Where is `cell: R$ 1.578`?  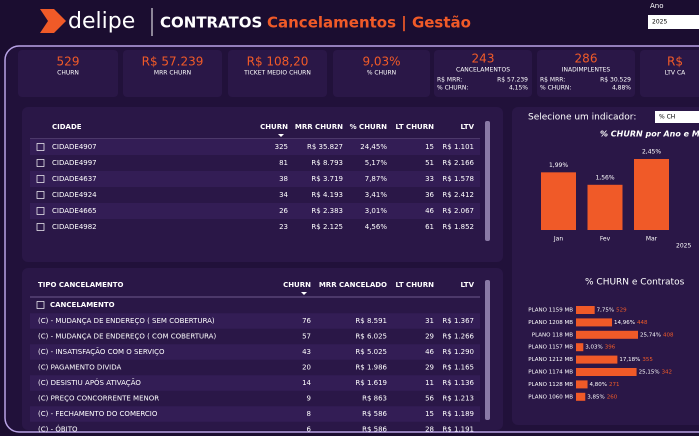 cell: R$ 1.578 is located at coordinates (458, 179).